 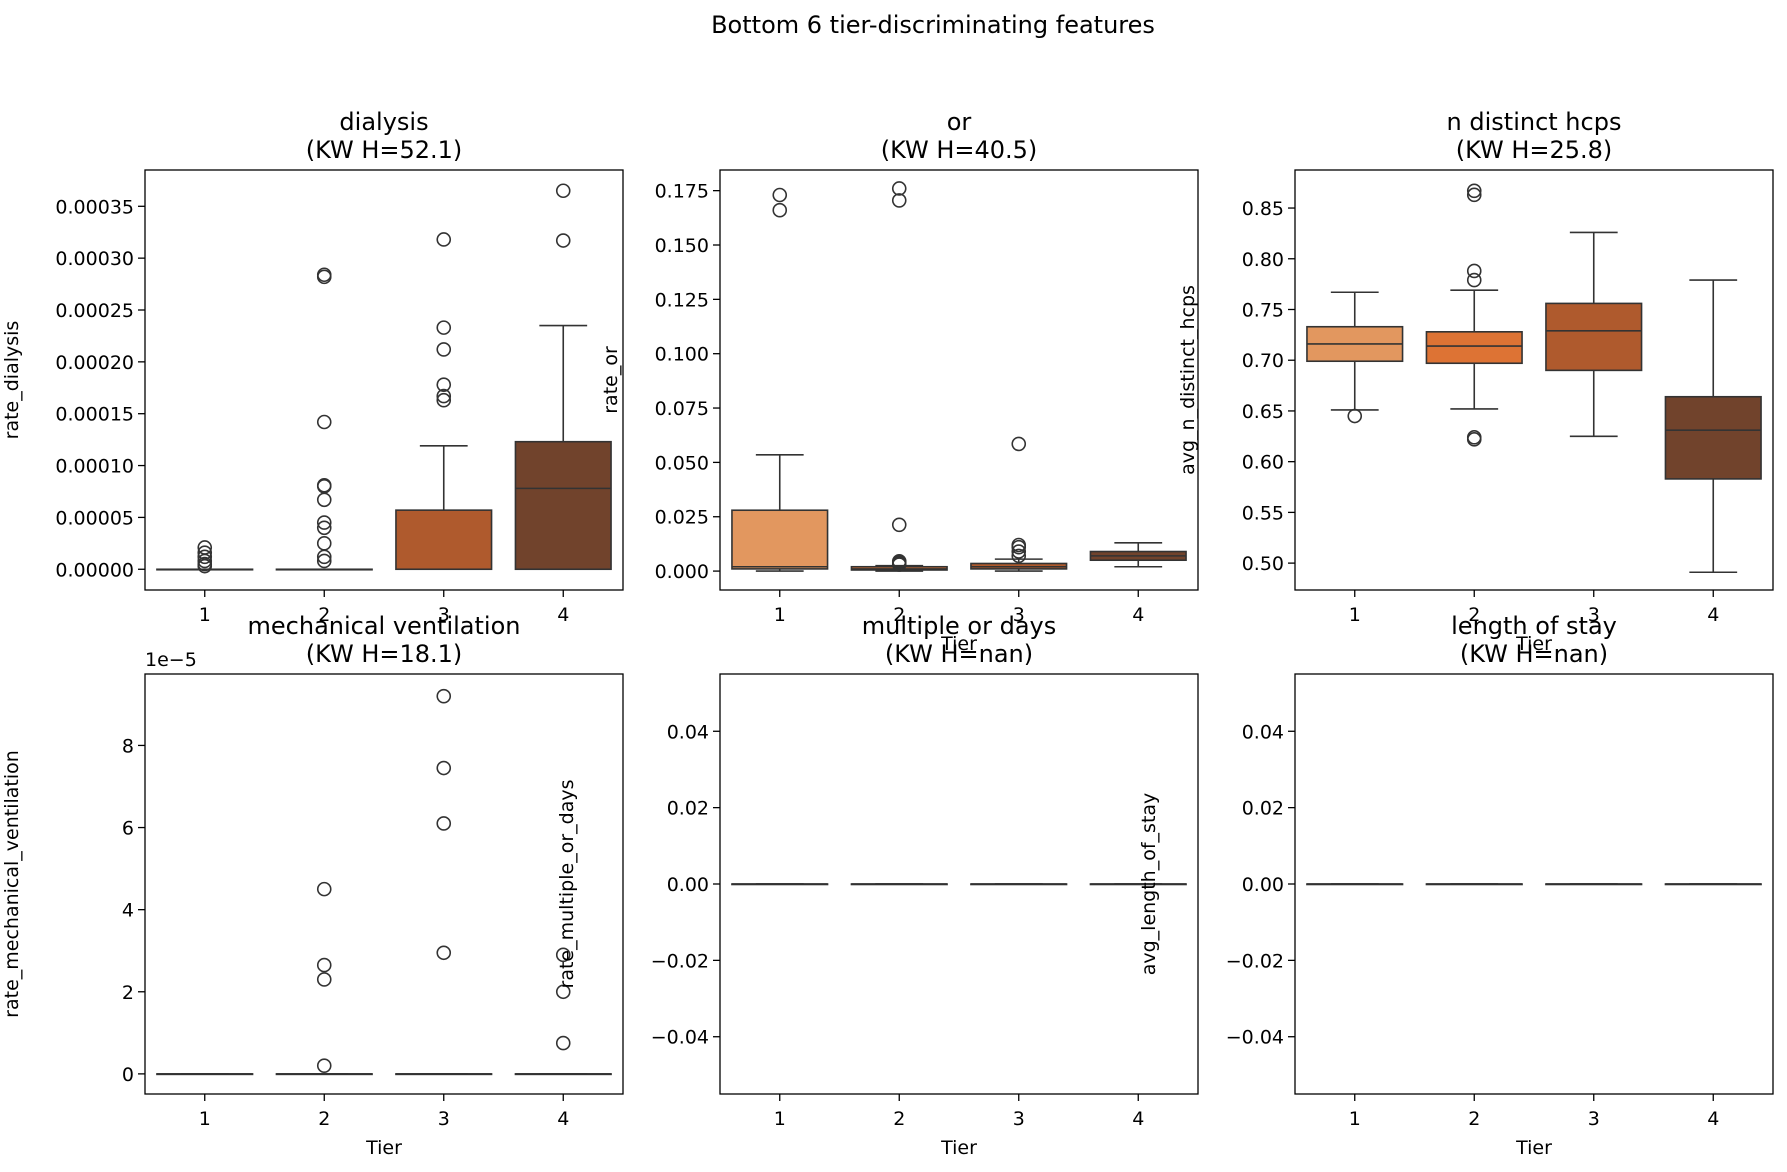 What do you see at coordinates (384, 626) in the screenshot?
I see `panel-title-line: mechanical ventilation` at bounding box center [384, 626].